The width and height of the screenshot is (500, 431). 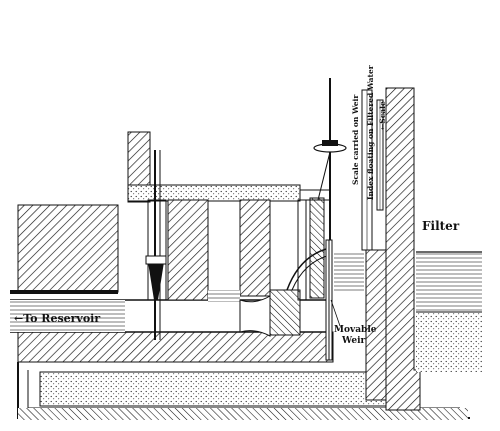 I want to click on filter-wall, so click(x=393, y=249).